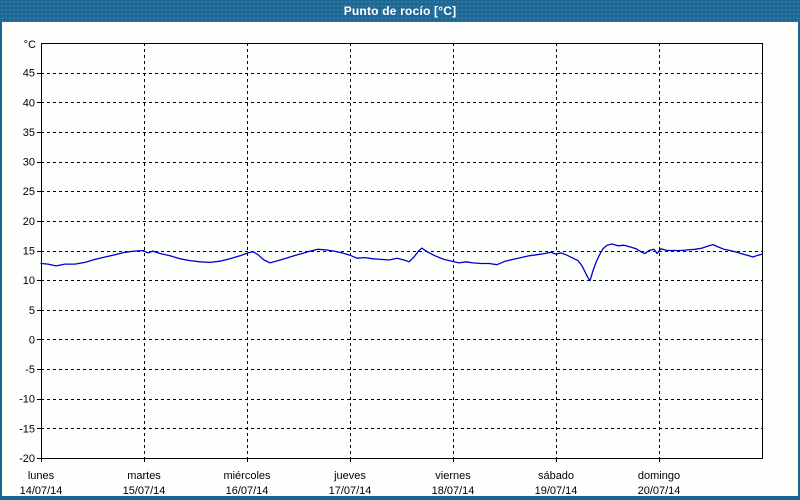  I want to click on dew-point-line, so click(401, 262).